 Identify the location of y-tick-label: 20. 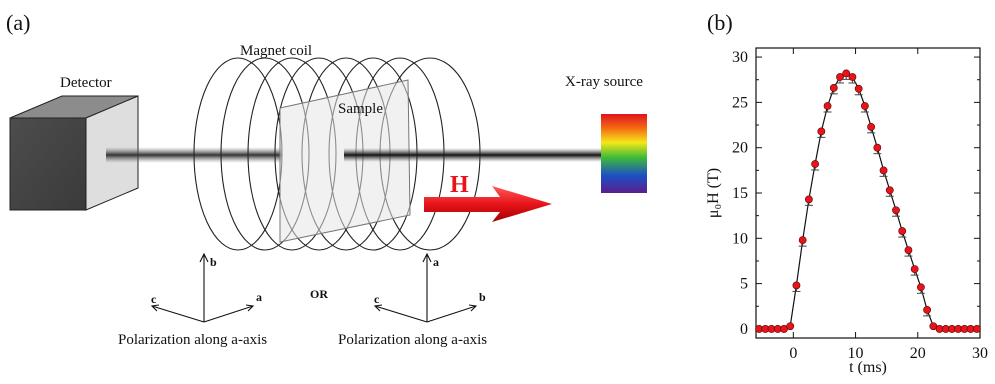
(740, 148).